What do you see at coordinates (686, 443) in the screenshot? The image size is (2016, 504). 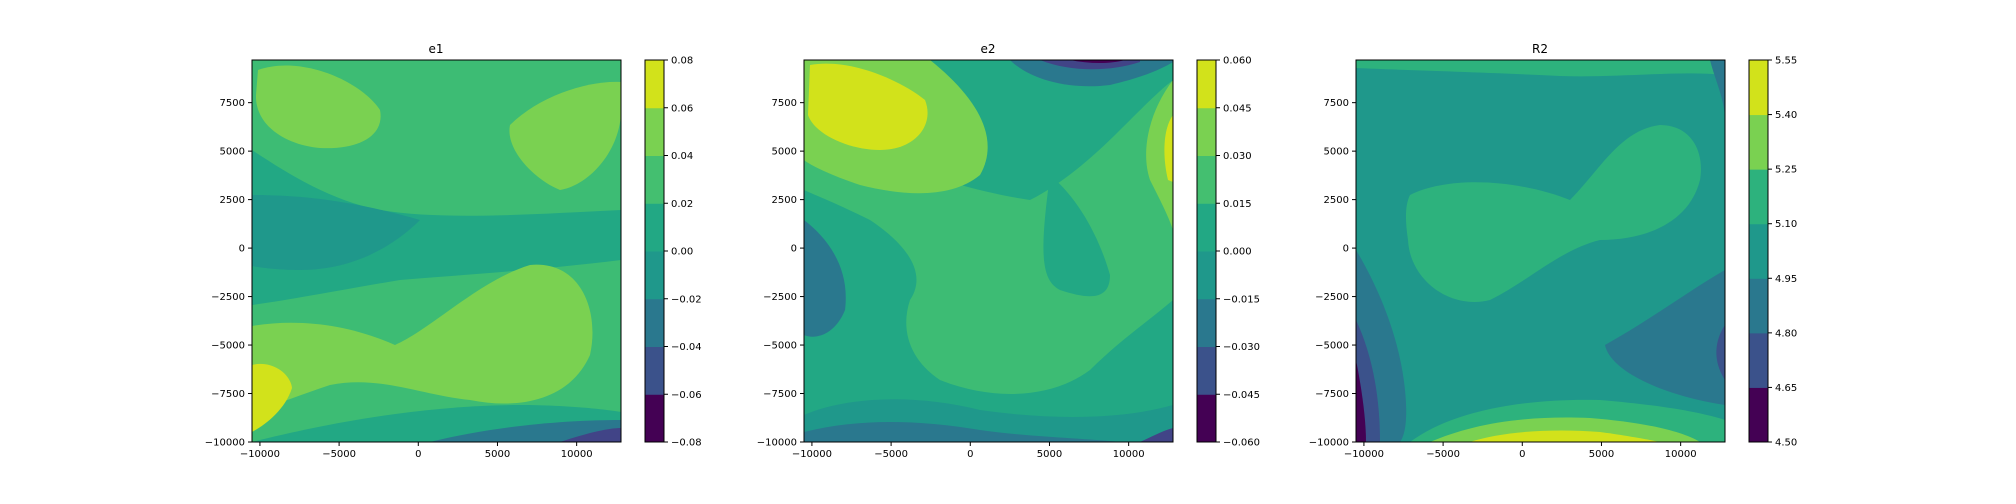 I see `colorbar-tick-label: −0.08` at bounding box center [686, 443].